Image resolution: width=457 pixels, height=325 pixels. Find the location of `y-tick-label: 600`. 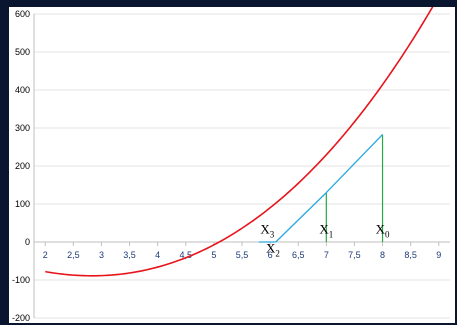

y-tick-label: 600 is located at coordinates (22, 14).